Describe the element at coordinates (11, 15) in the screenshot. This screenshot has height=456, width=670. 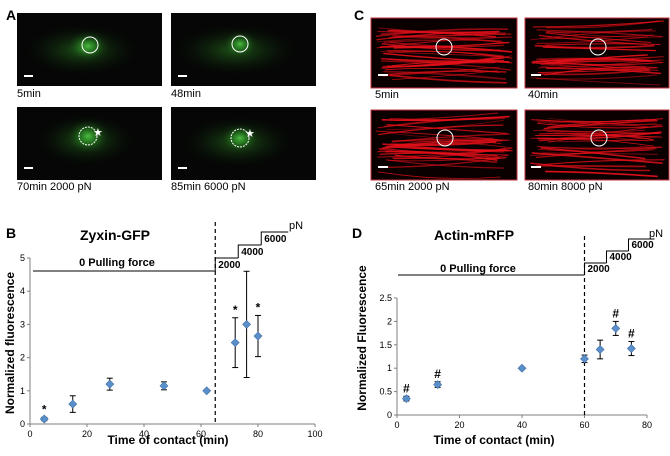
I see `panel-letter-a: A` at that location.